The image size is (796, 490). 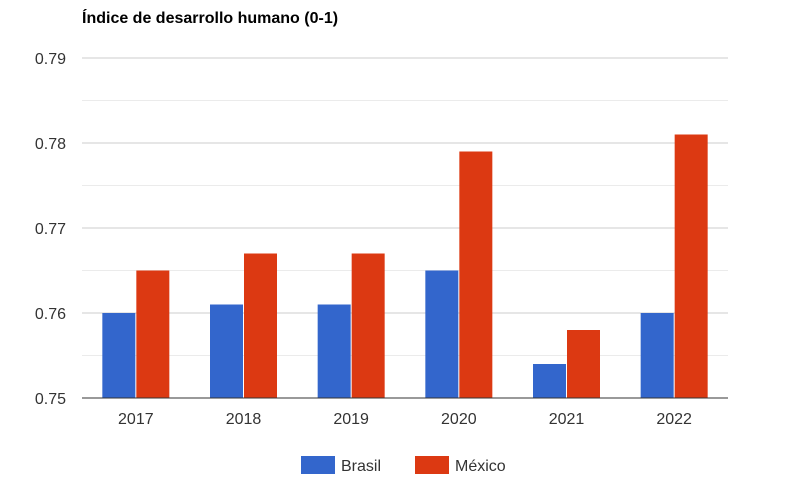 What do you see at coordinates (583, 364) in the screenshot?
I see `bar-mexico-2021` at bounding box center [583, 364].